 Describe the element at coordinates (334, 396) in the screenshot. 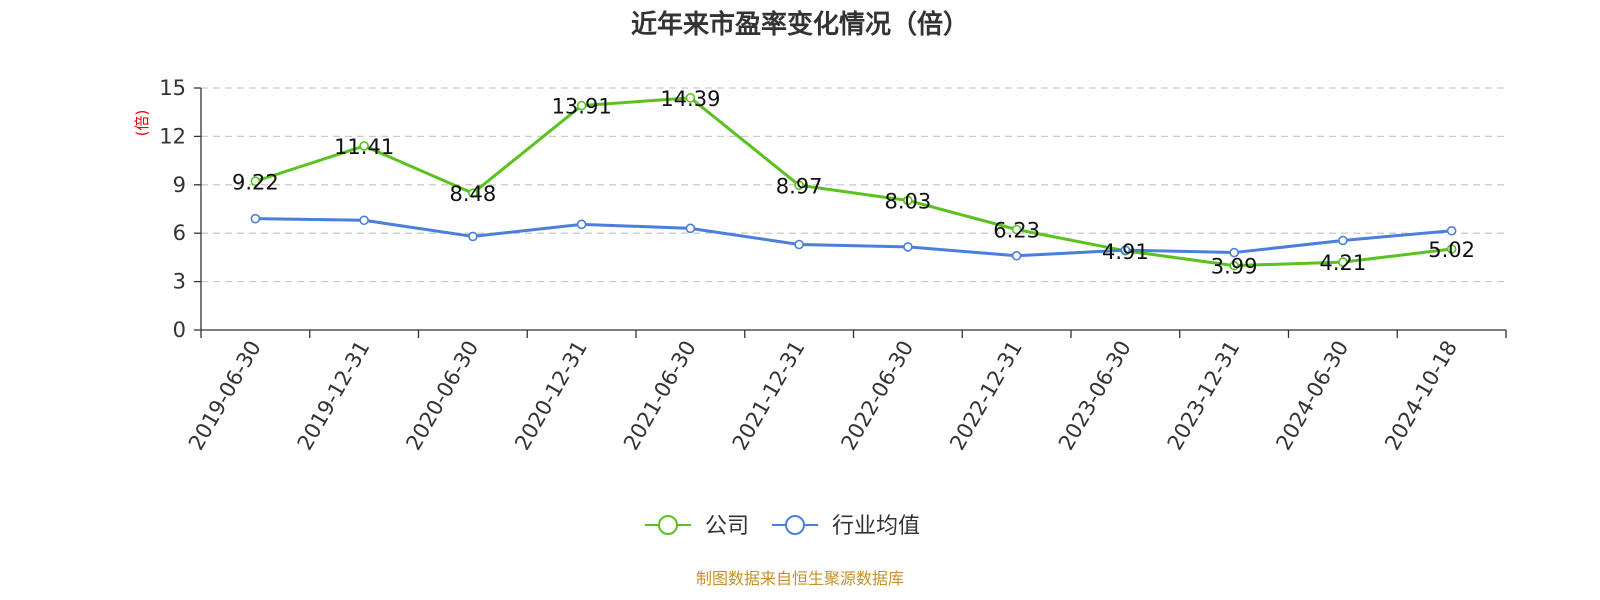

I see `x-tick-label: 2019-12-31` at that location.